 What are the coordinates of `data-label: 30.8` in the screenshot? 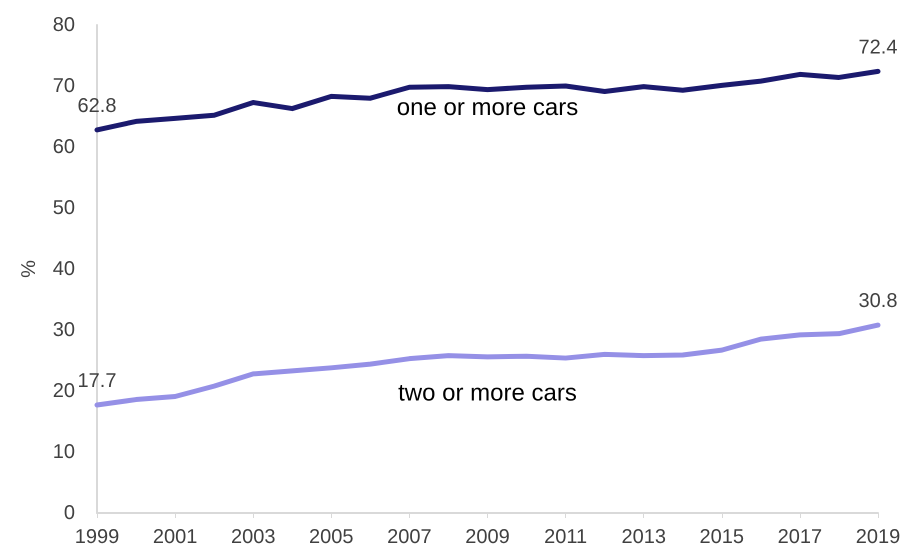 It's located at (878, 301).